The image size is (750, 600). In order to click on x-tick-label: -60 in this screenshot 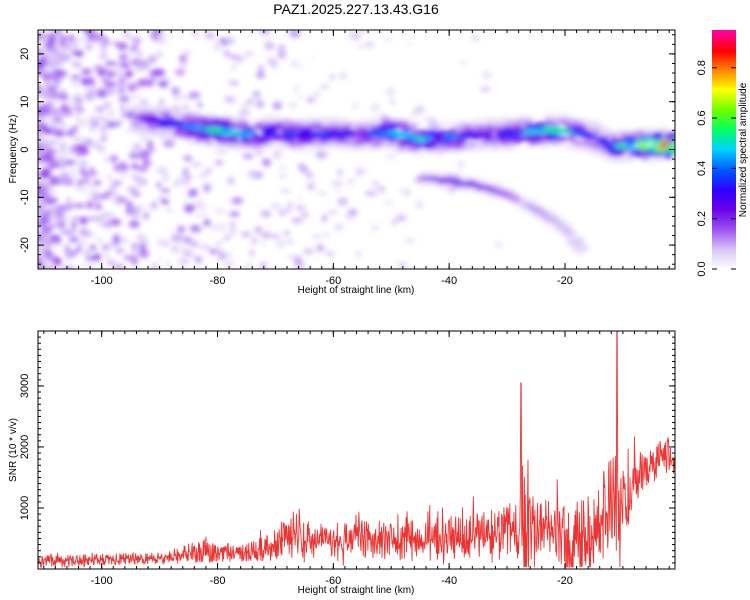, I will do `click(333, 281)`.